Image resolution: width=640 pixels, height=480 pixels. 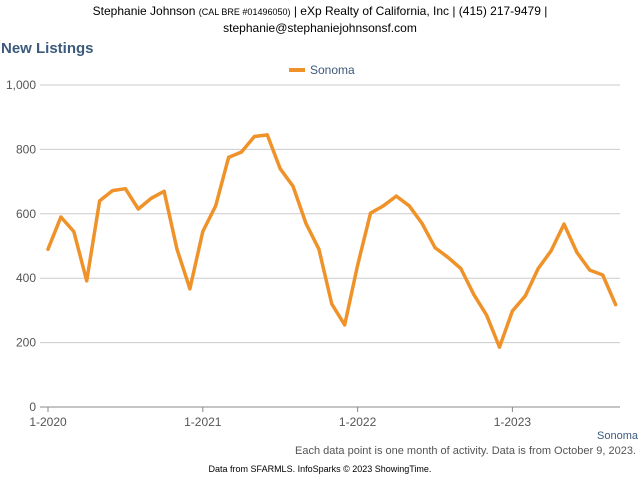 What do you see at coordinates (144, 11) in the screenshot?
I see `agent-name: Stephanie Johnson` at bounding box center [144, 11].